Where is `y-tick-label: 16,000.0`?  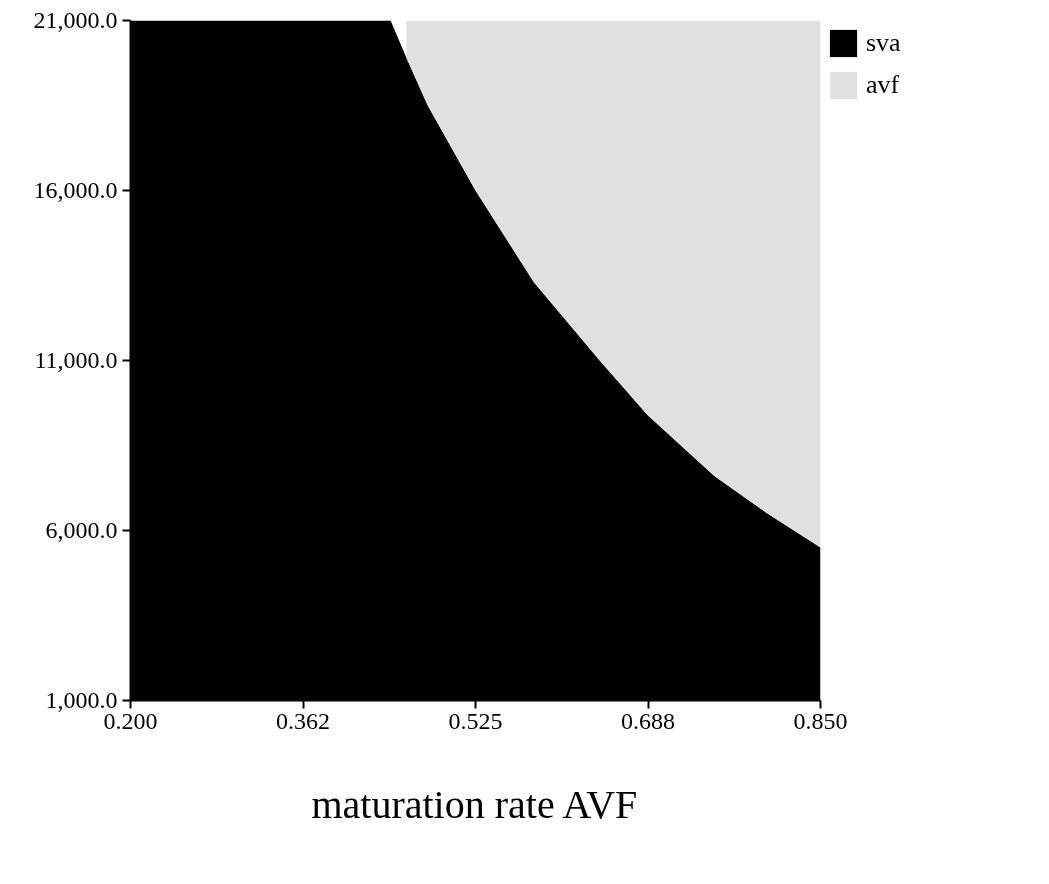 y-tick-label: 16,000.0 is located at coordinates (75, 190).